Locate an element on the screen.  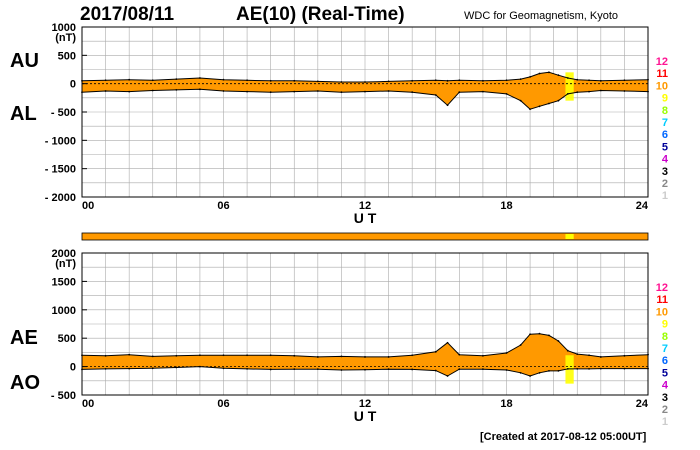
y-tick-label: - 500 is located at coordinates (63, 396).